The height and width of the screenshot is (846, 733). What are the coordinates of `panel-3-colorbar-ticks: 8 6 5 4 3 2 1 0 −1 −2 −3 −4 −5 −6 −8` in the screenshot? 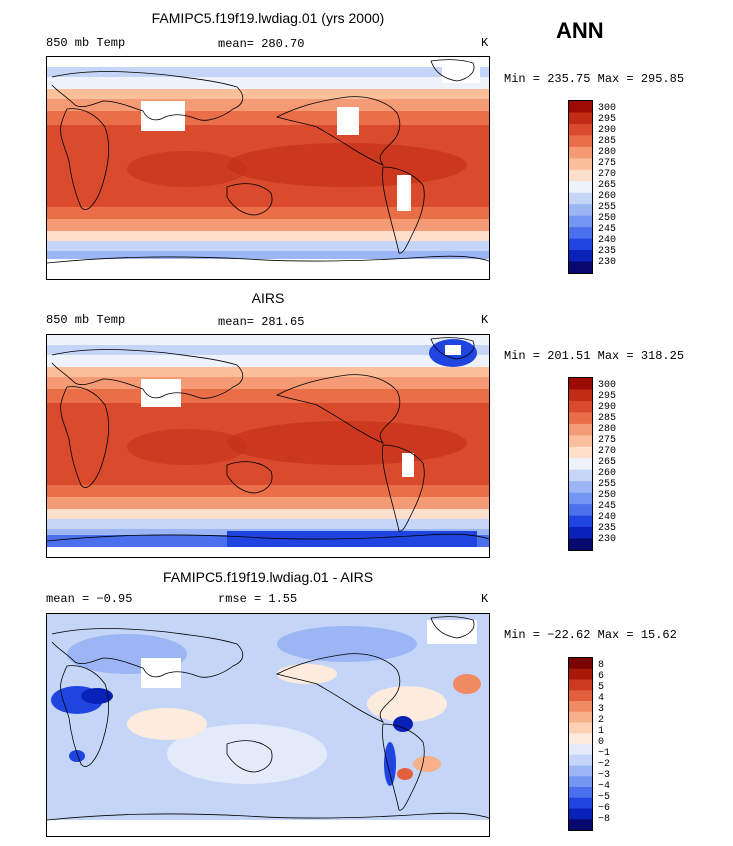 It's located at (618, 743).